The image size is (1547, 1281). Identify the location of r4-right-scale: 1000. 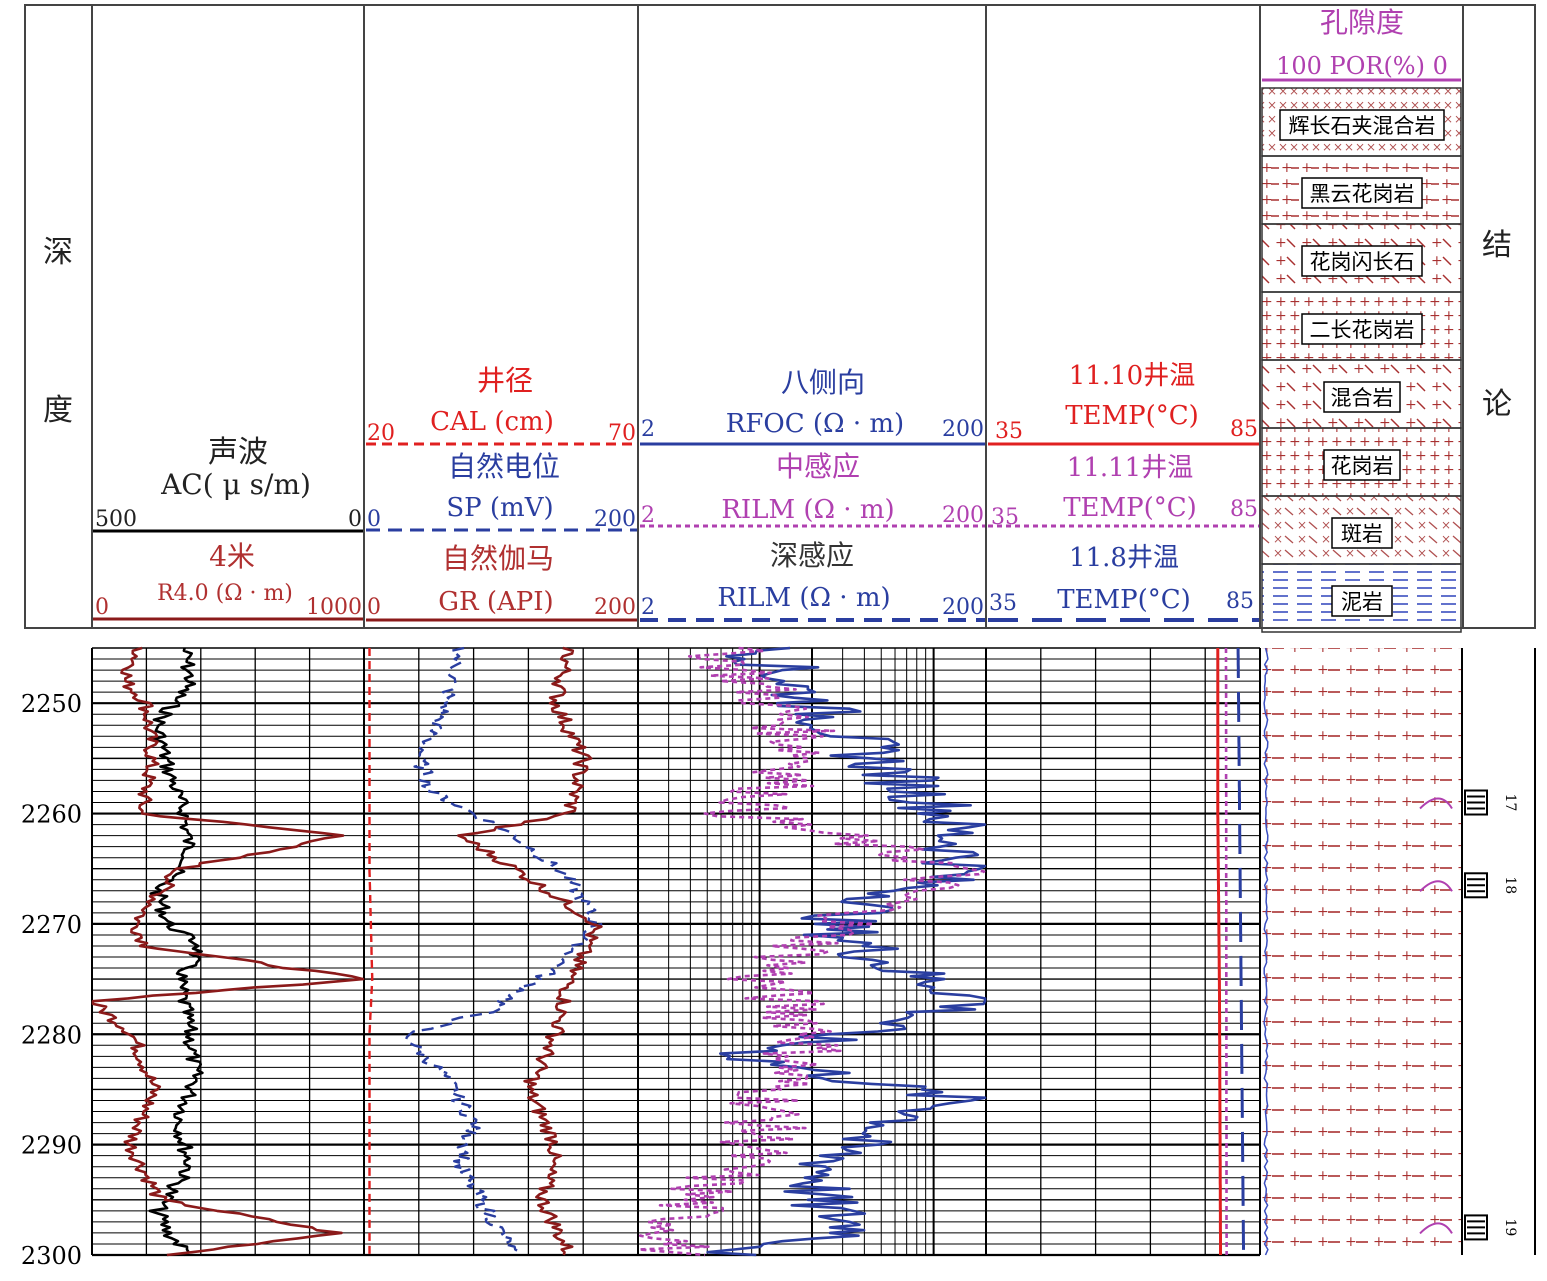
(334, 607).